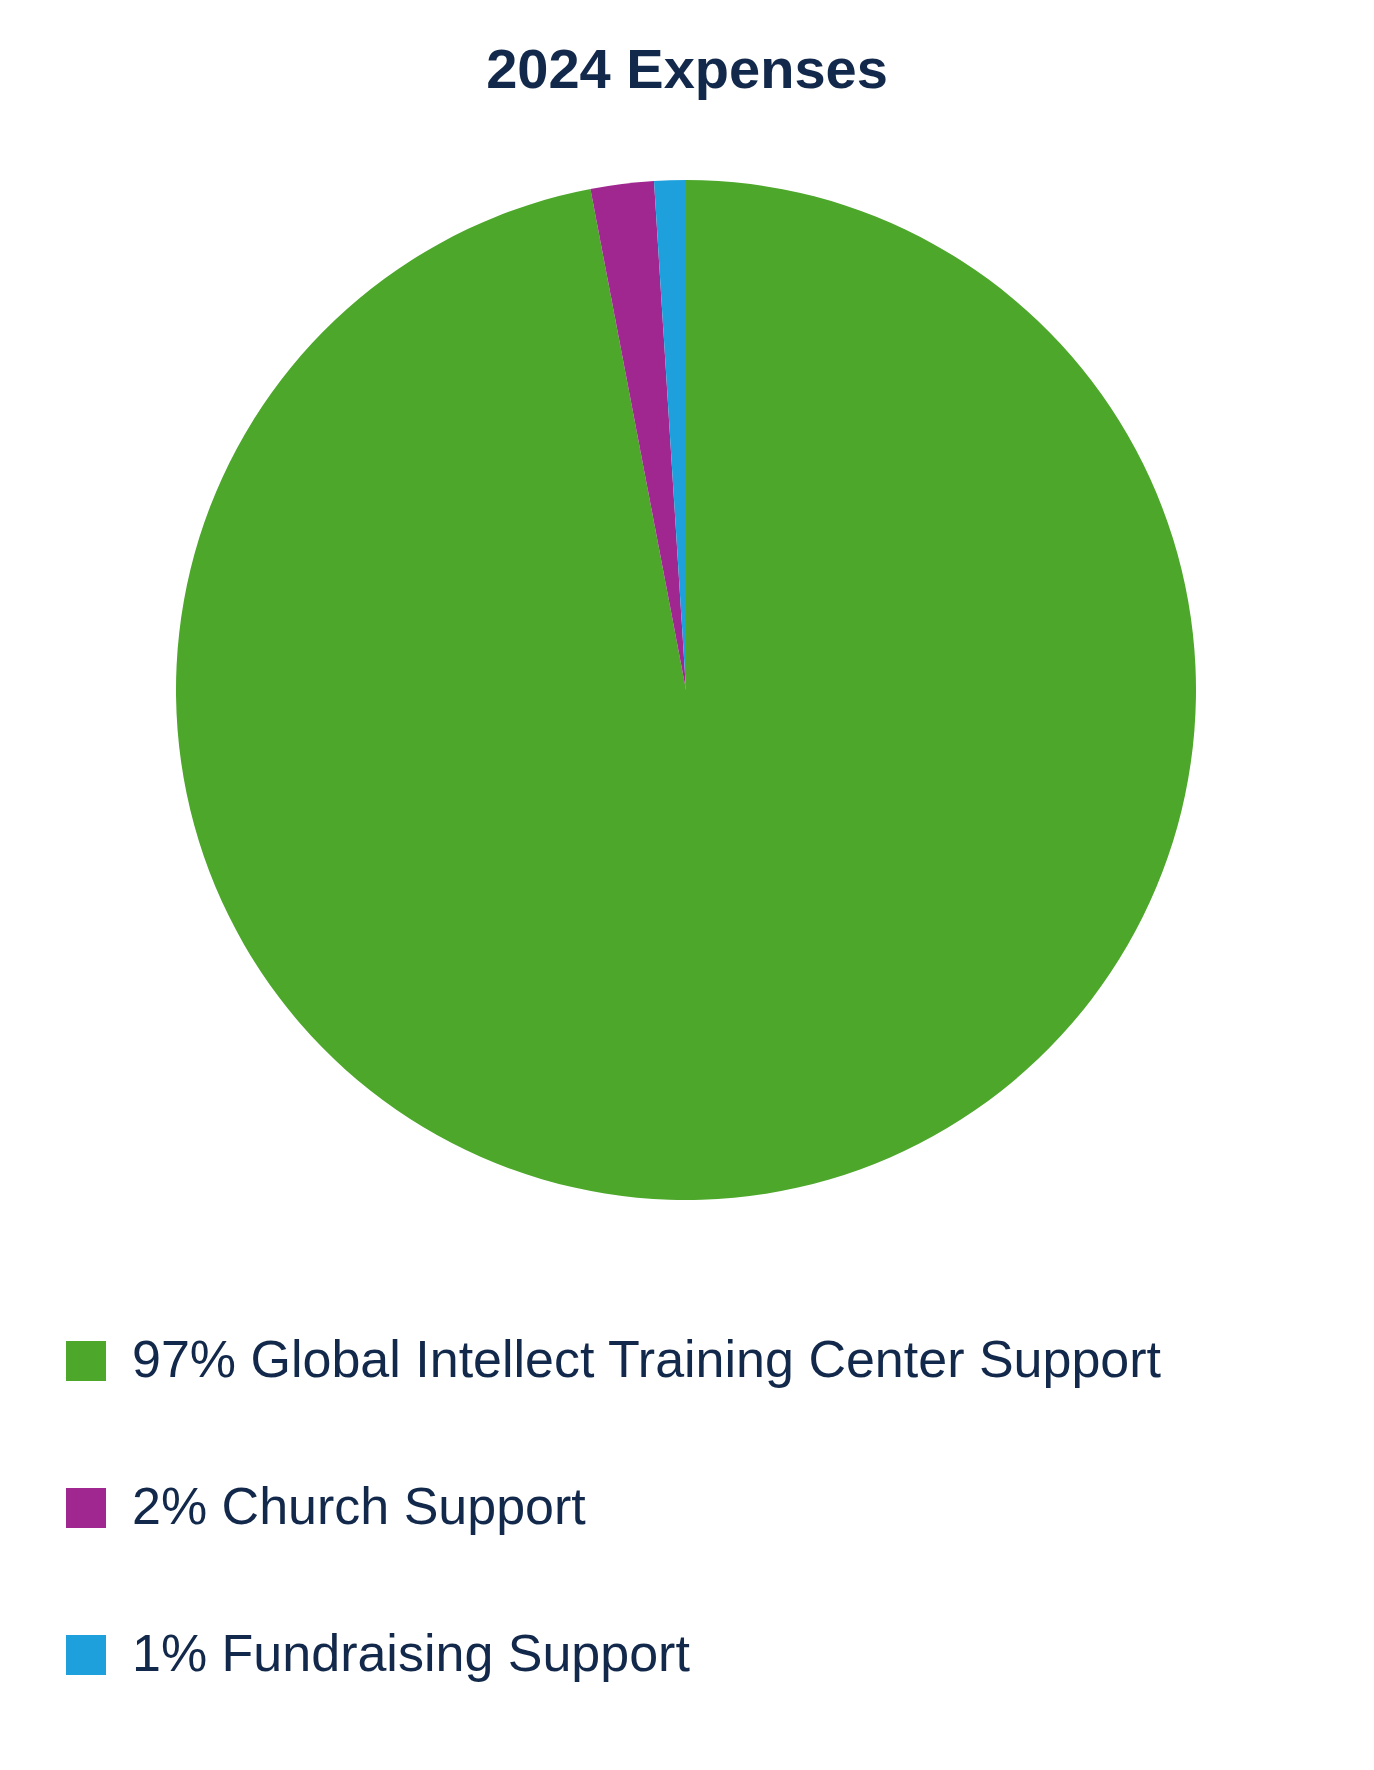 Image resolution: width=1374 pixels, height=1770 pixels. I want to click on chart-title: 2024 Expenses, so click(687, 68).